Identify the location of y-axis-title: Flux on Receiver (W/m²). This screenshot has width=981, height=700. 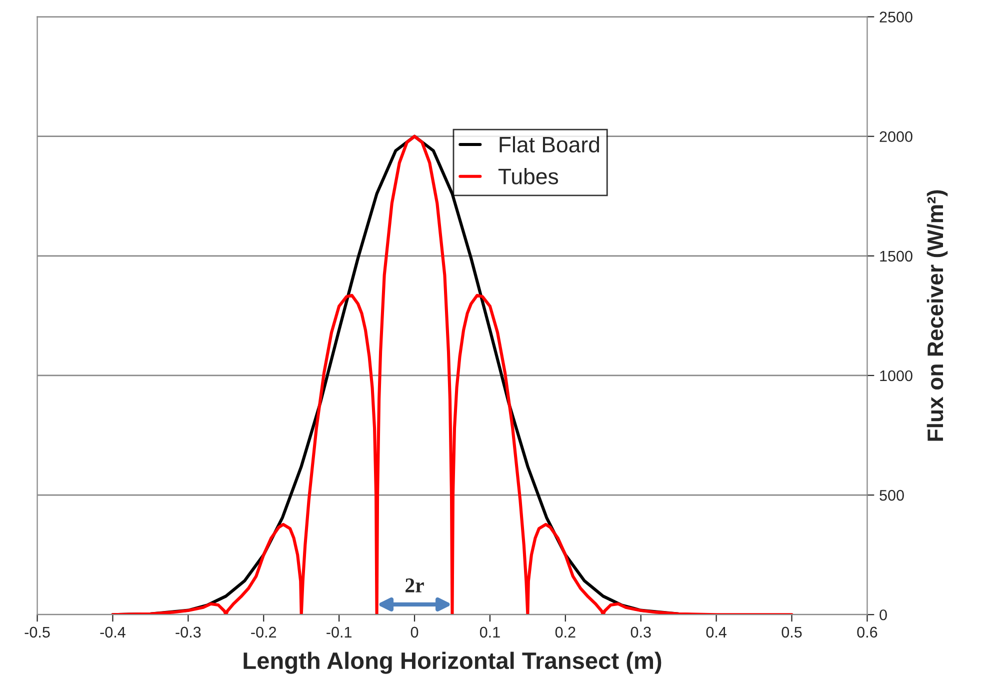
(937, 315).